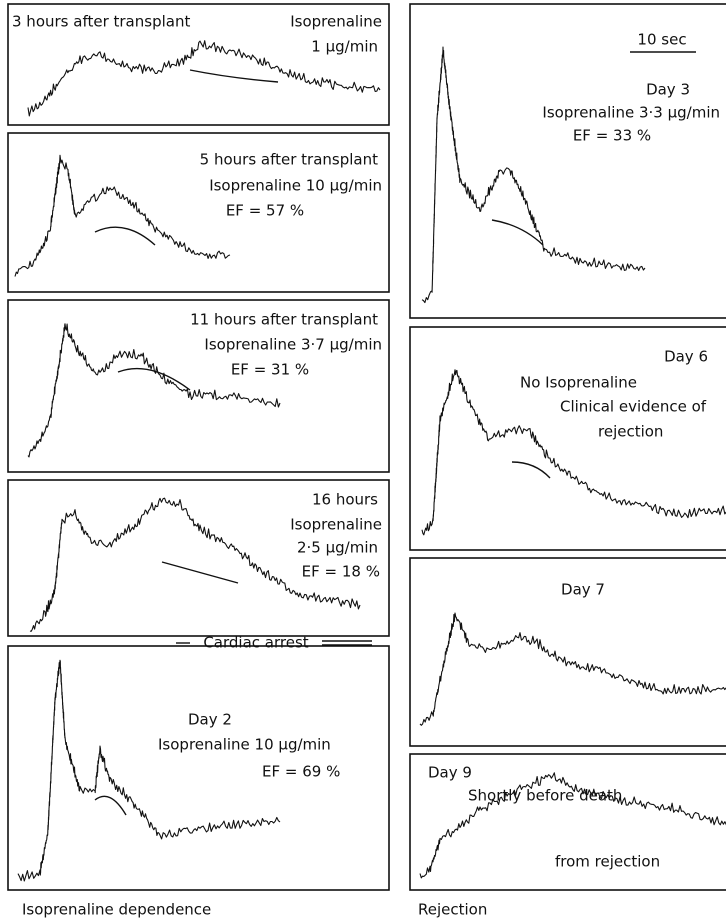  I want to click on label: 2·5 μg/min, so click(337, 548).